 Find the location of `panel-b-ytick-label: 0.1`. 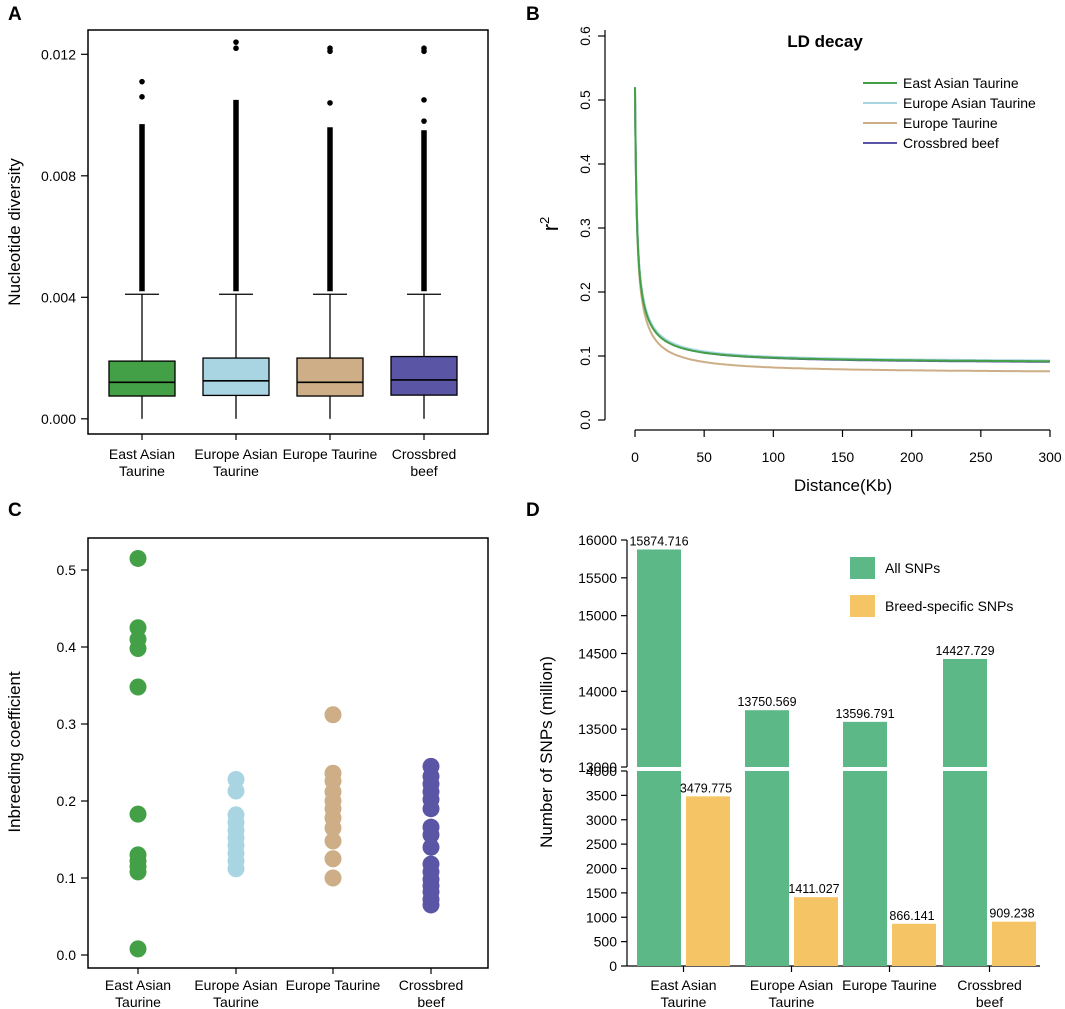

panel-b-ytick-label: 0.1 is located at coordinates (585, 356).